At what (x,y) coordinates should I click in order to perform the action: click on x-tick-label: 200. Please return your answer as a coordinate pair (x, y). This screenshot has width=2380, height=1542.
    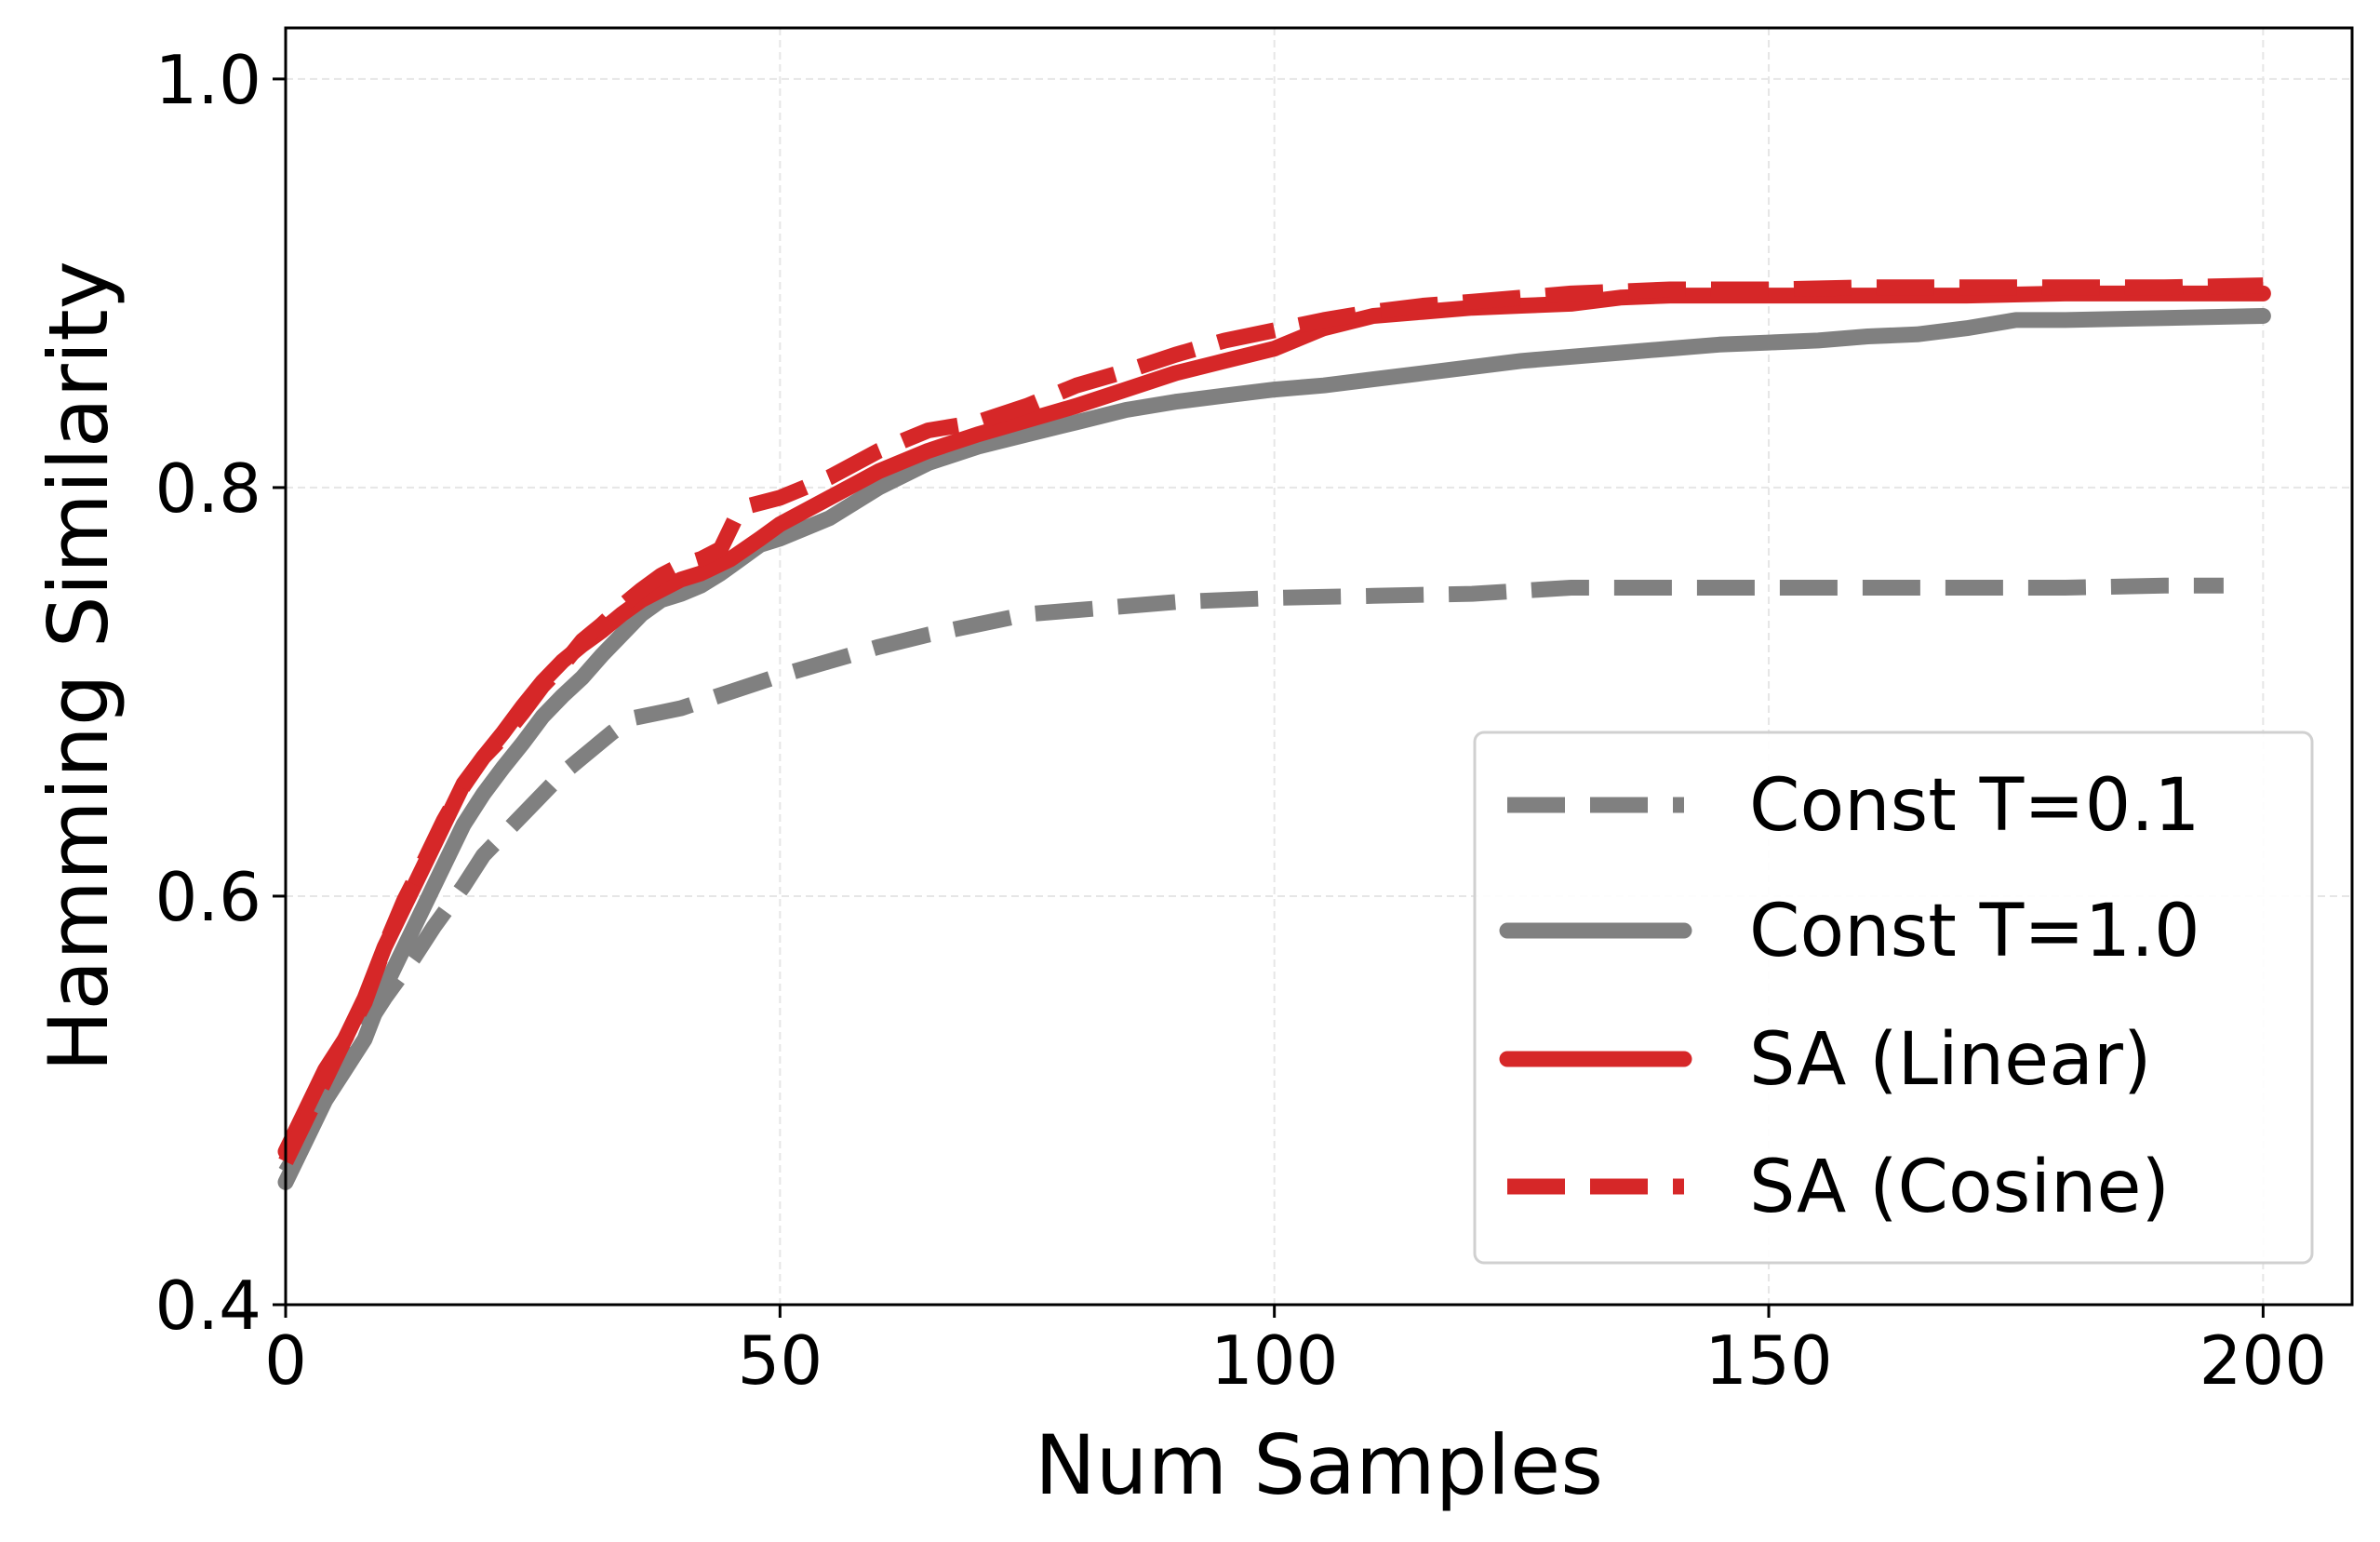
    Looking at the image, I should click on (2263, 1360).